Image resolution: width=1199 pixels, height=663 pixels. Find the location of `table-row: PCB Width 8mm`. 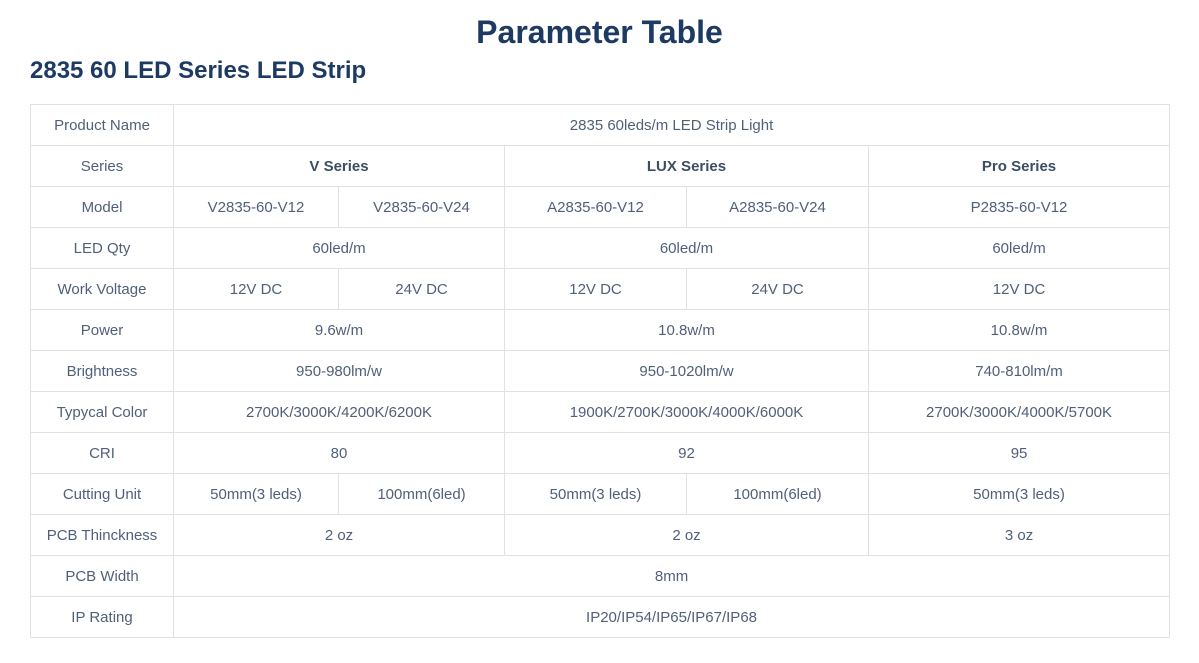

table-row: PCB Width 8mm is located at coordinates (600, 576).